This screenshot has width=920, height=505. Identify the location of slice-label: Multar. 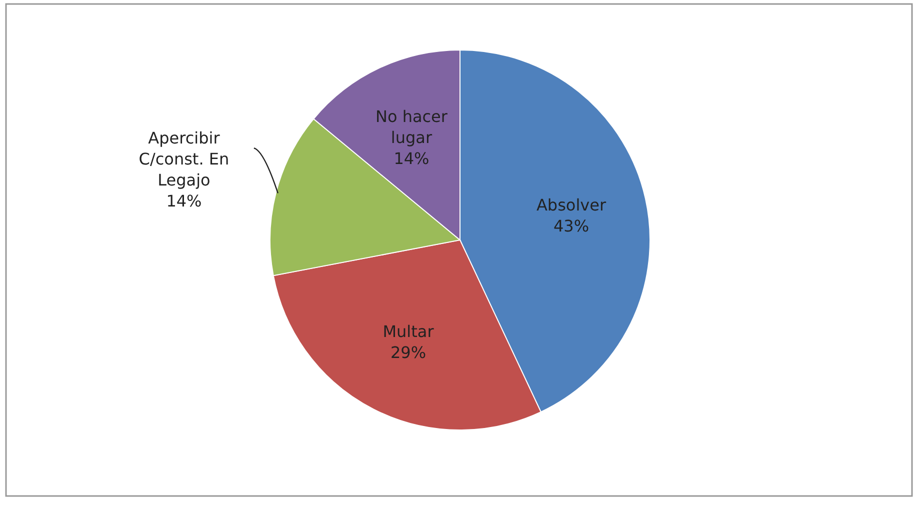
(408, 332).